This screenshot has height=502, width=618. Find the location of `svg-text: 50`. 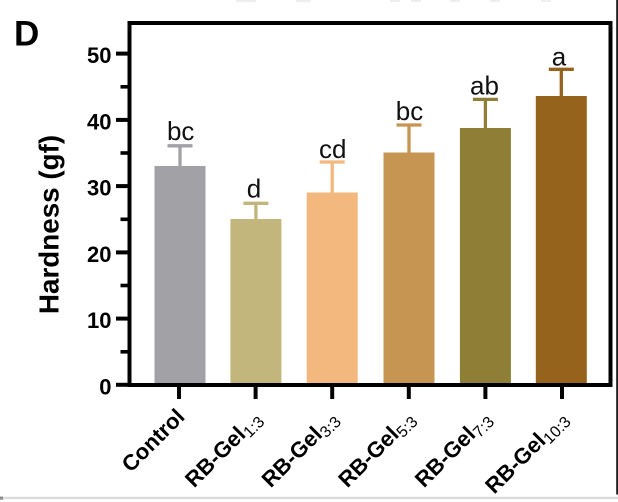

svg-text: 50 is located at coordinates (99, 55).